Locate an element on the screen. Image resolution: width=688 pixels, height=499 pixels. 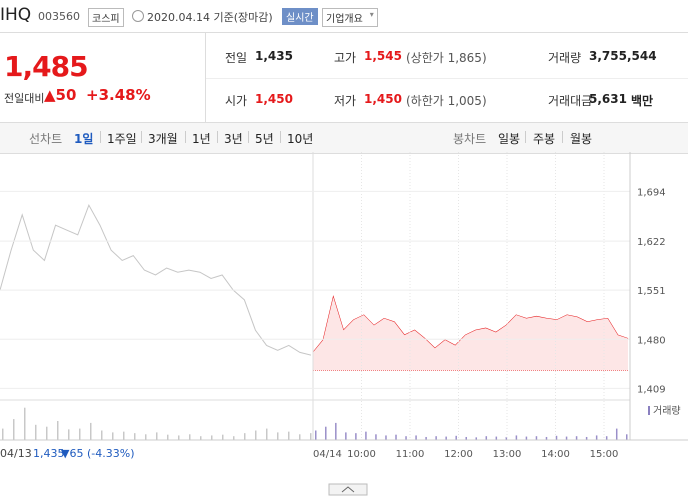
overview-label: 기업개요 is located at coordinates (344, 19).